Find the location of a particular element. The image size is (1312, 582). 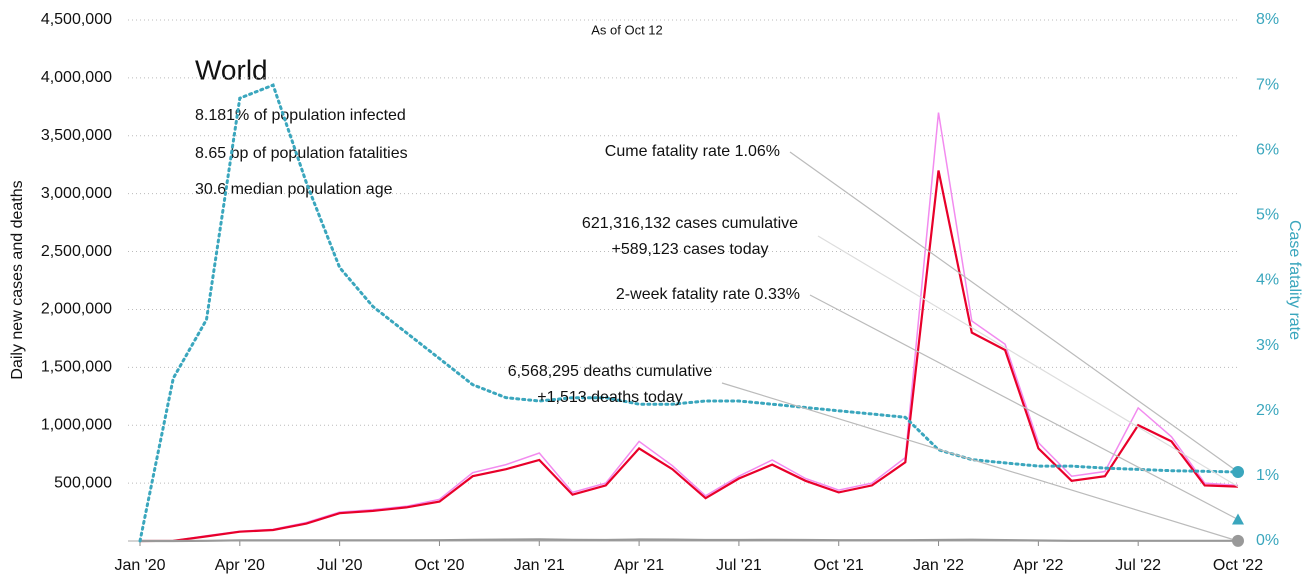

y2-tick-label: 7% is located at coordinates (1267, 84).